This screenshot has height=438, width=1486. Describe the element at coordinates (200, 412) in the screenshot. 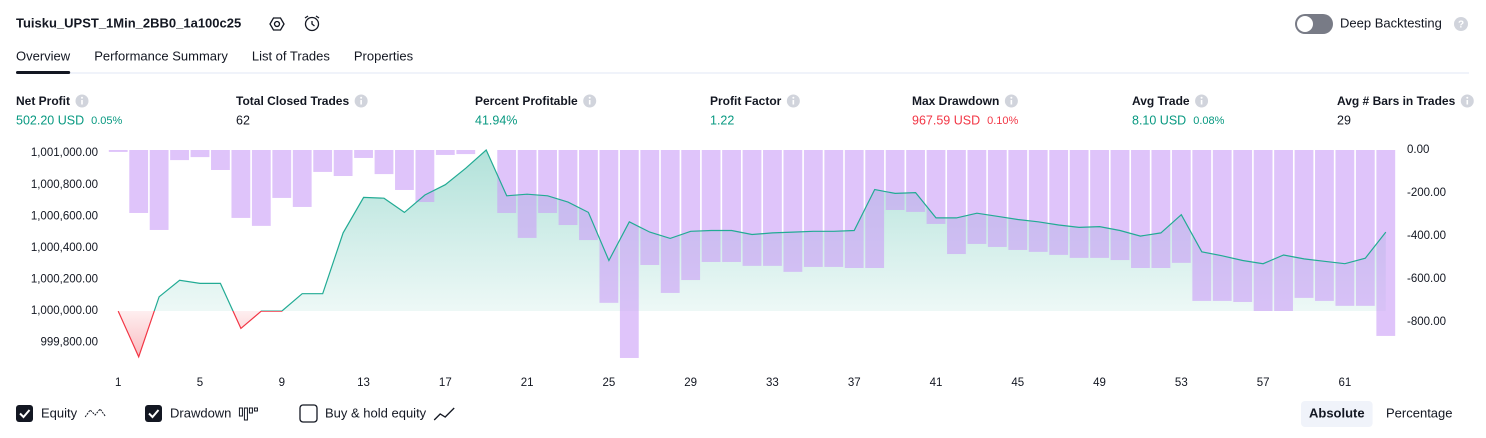

I see `legend-label: Drawdown` at that location.